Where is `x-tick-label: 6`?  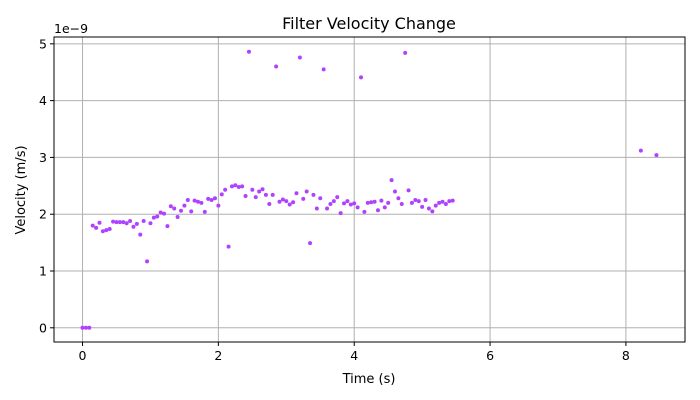
x-tick-label: 6 is located at coordinates (490, 355).